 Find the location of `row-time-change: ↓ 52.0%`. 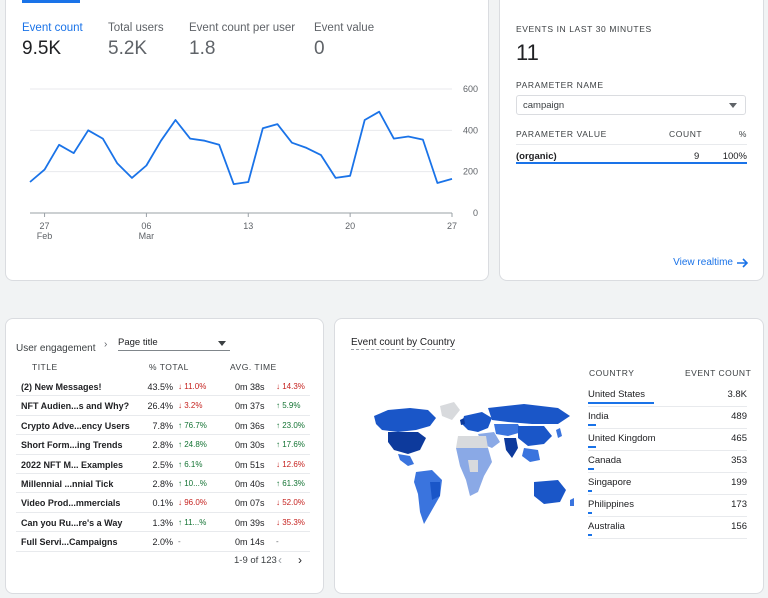

row-time-change: ↓ 52.0% is located at coordinates (290, 503).